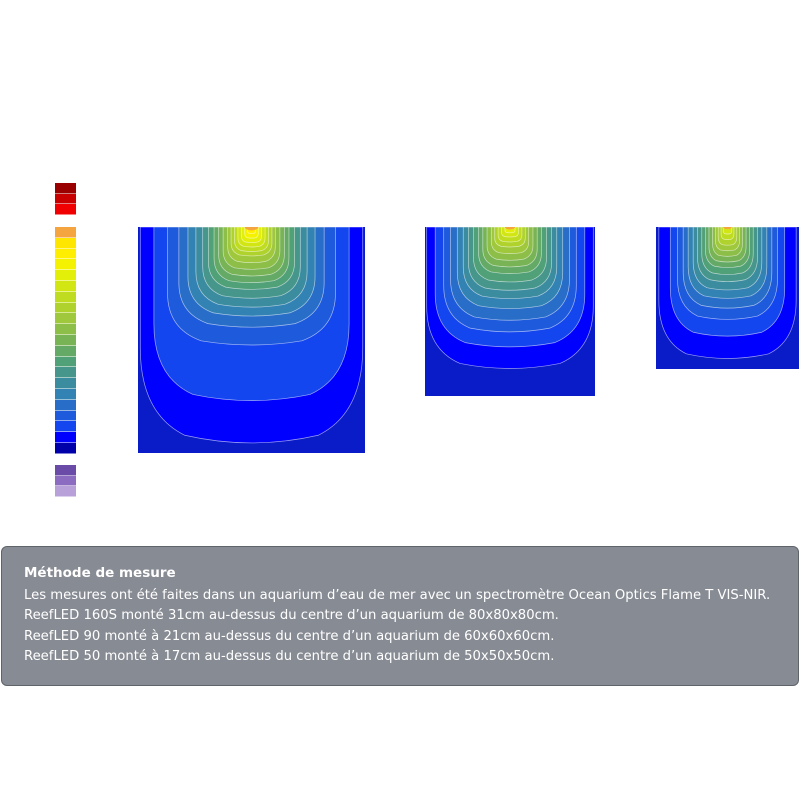 This screenshot has height=800, width=800. What do you see at coordinates (251, 340) in the screenshot?
I see `par-map-reefled-160s` at bounding box center [251, 340].